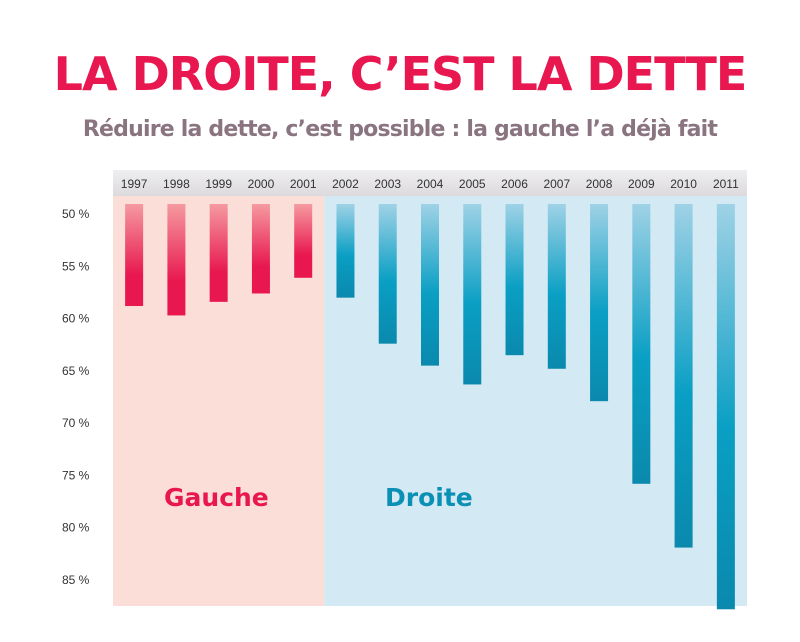 This screenshot has height=642, width=800. What do you see at coordinates (514, 184) in the screenshot?
I see `x-tick-label: 2006` at bounding box center [514, 184].